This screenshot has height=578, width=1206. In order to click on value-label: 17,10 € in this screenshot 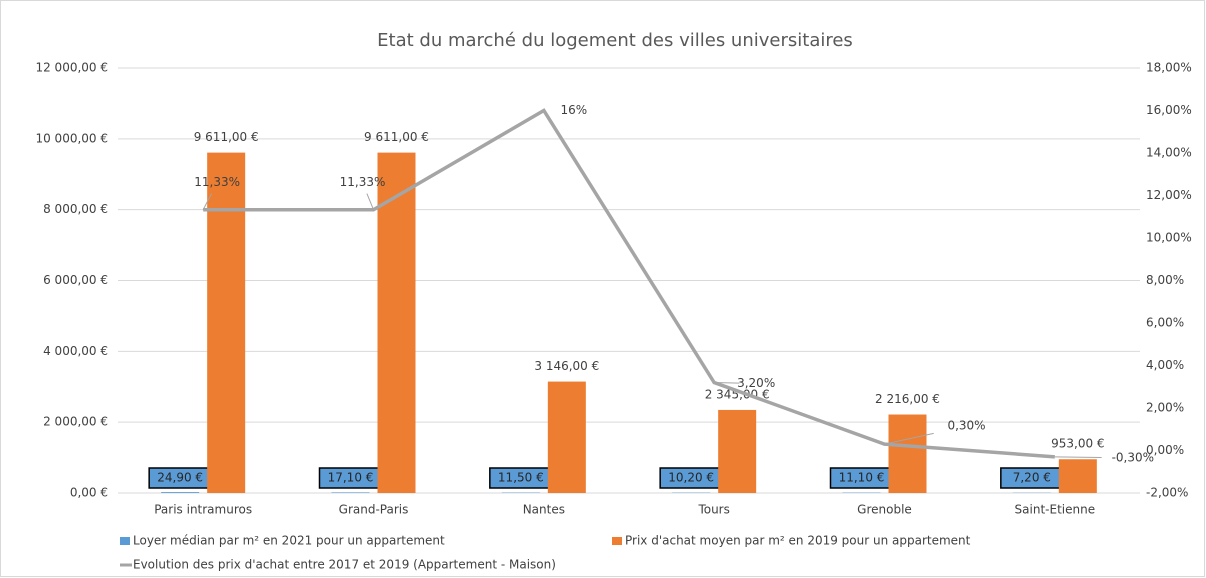, I will do `click(351, 478)`.